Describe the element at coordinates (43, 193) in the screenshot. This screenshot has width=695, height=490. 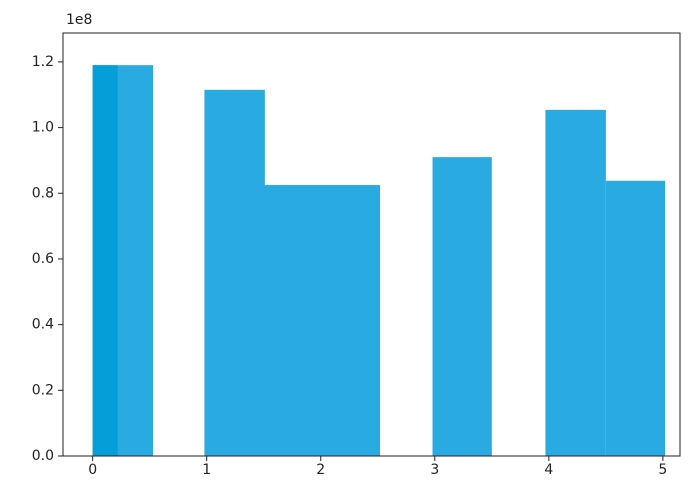
I see `y-tick-label: 0.8` at that location.